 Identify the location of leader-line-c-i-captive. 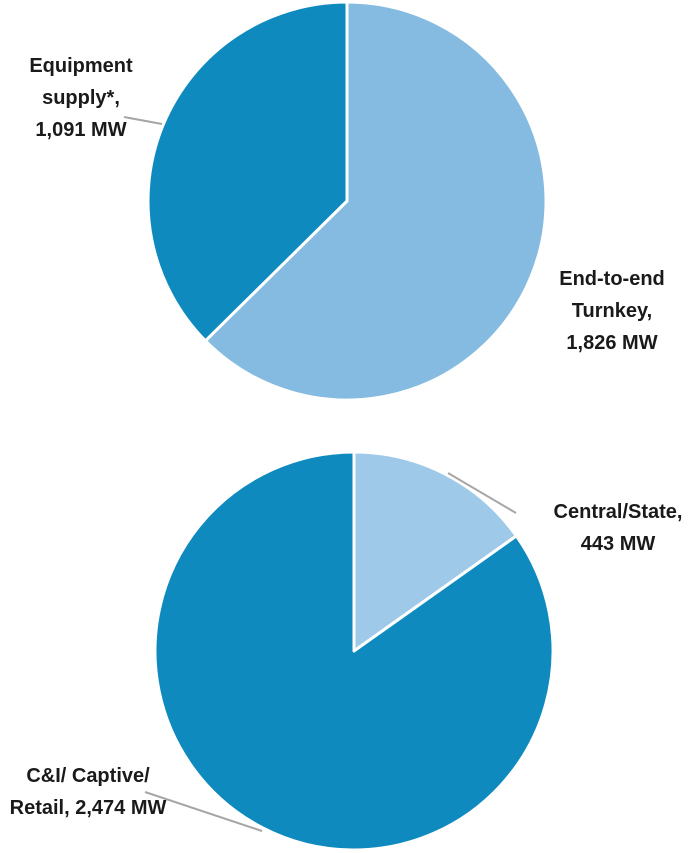
(203, 811).